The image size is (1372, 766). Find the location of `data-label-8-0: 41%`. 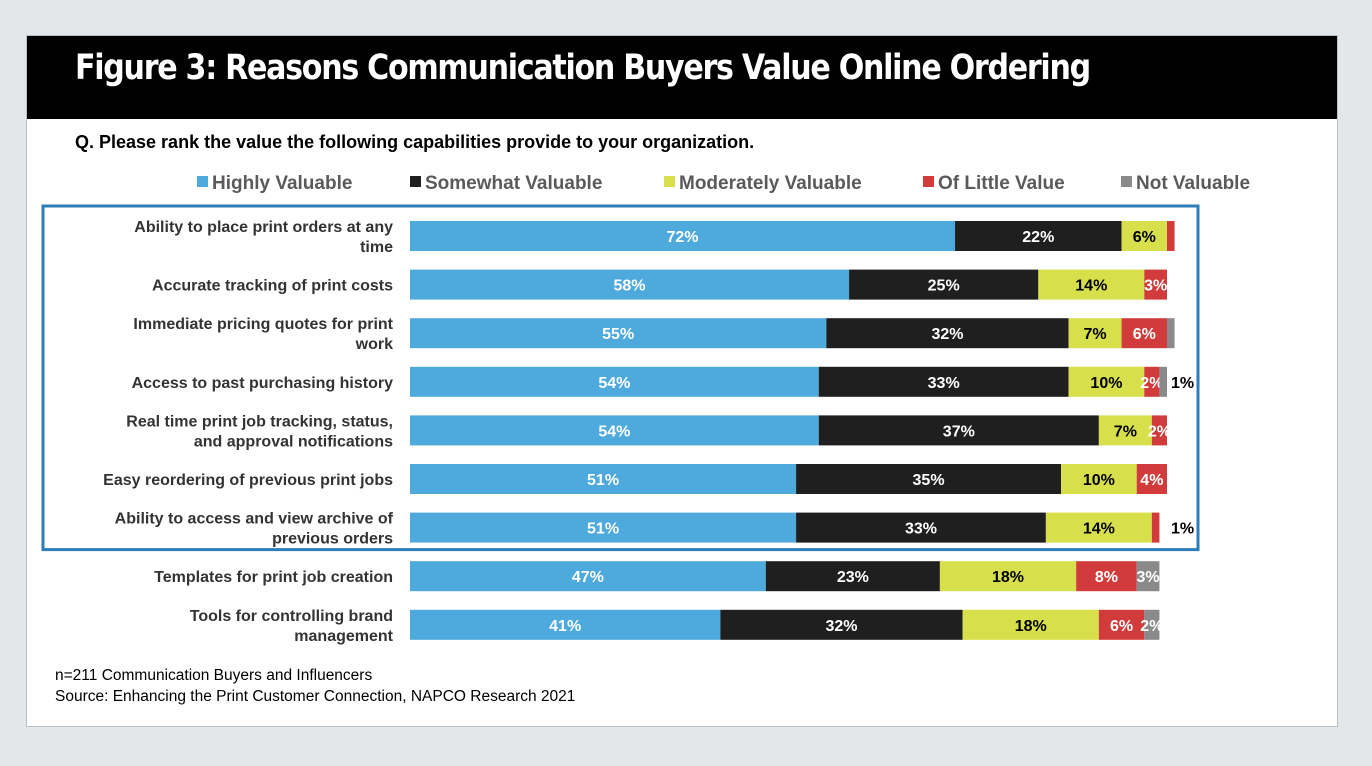

data-label-8-0: 41% is located at coordinates (565, 626).